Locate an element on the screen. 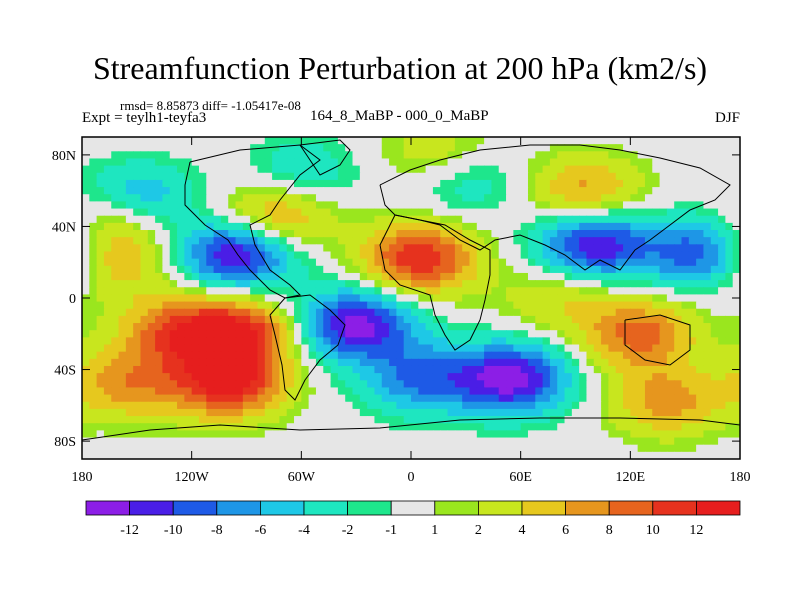 The width and height of the screenshot is (800, 600). colorbar-label: 6 is located at coordinates (565, 530).